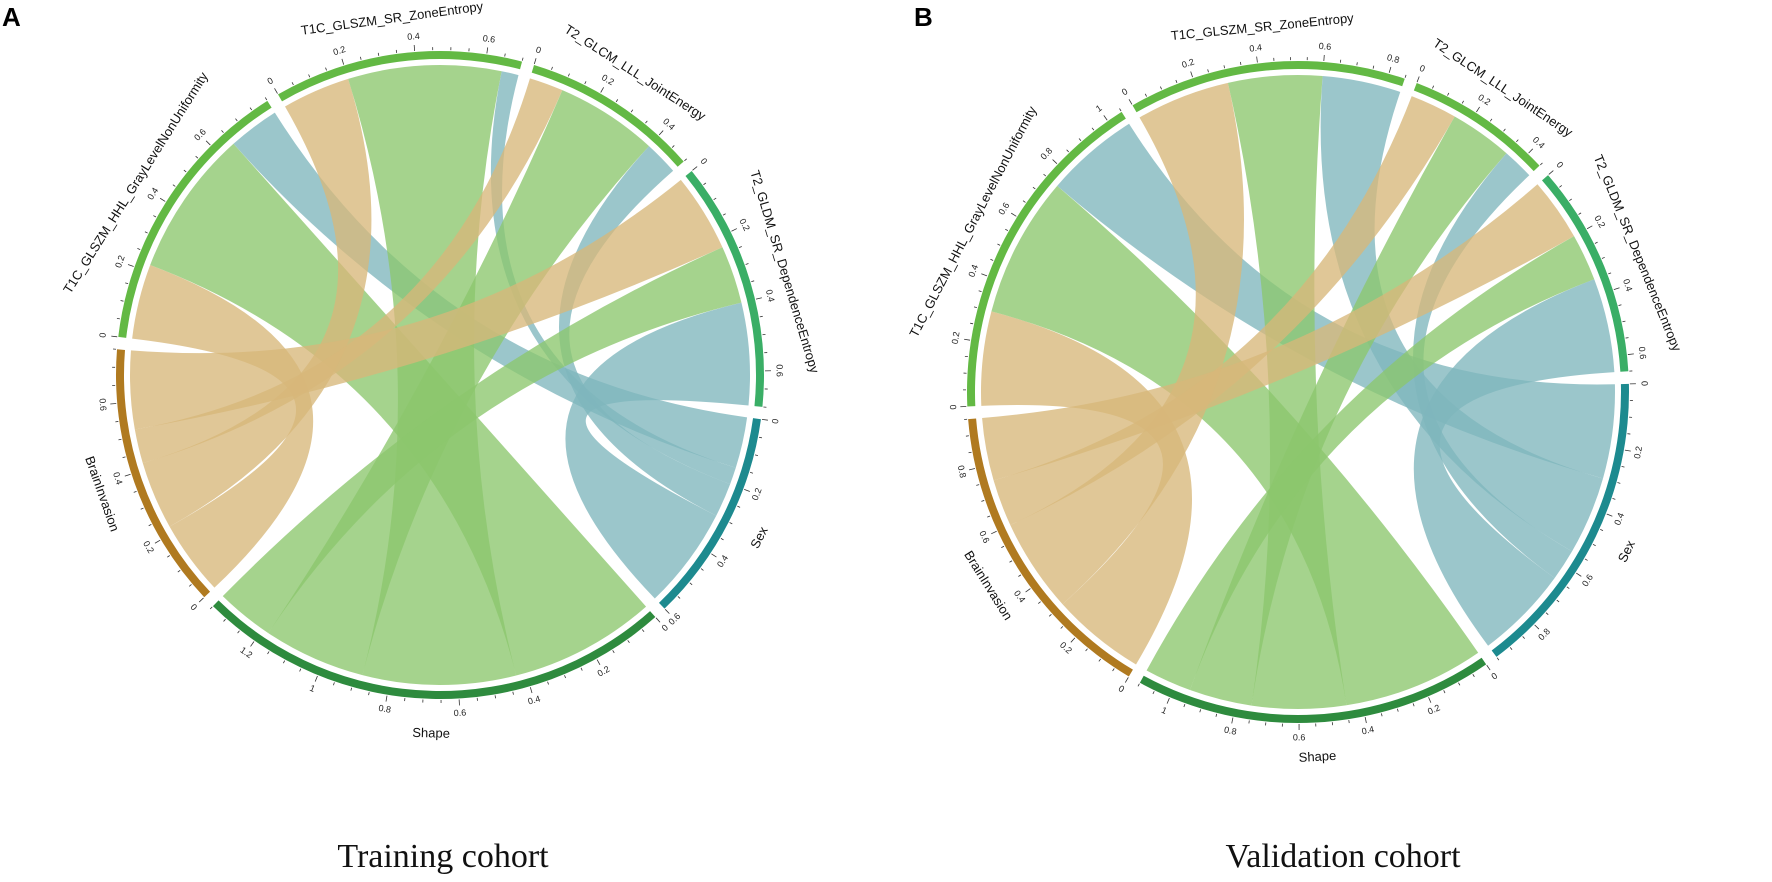  I want to click on sector-arc-t2-gldm-sr-dependenceentropy, so click(1585, 273).